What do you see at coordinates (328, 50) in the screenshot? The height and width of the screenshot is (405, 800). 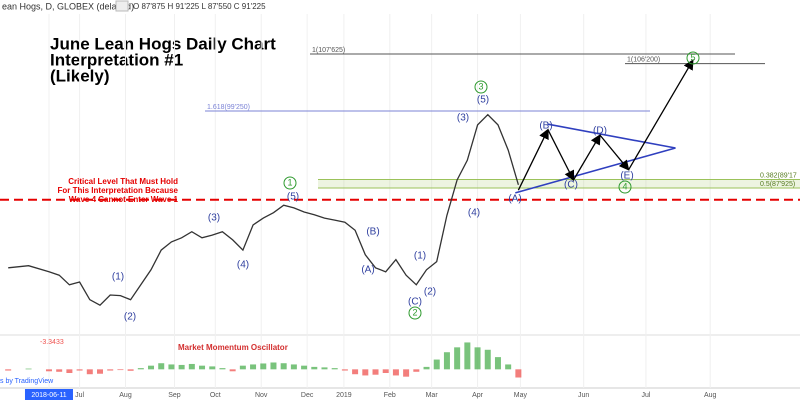 I see `fib-label: 1(107'625)` at bounding box center [328, 50].